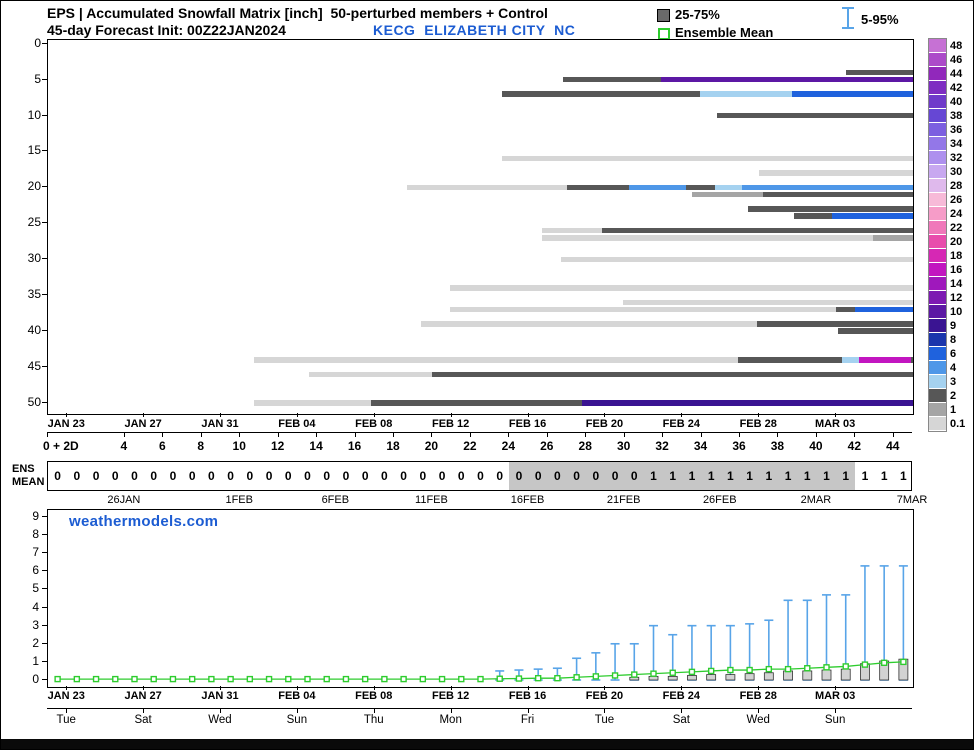  Describe the element at coordinates (527, 424) in the screenshot. I see `date-axis-label: FEB 16` at that location.